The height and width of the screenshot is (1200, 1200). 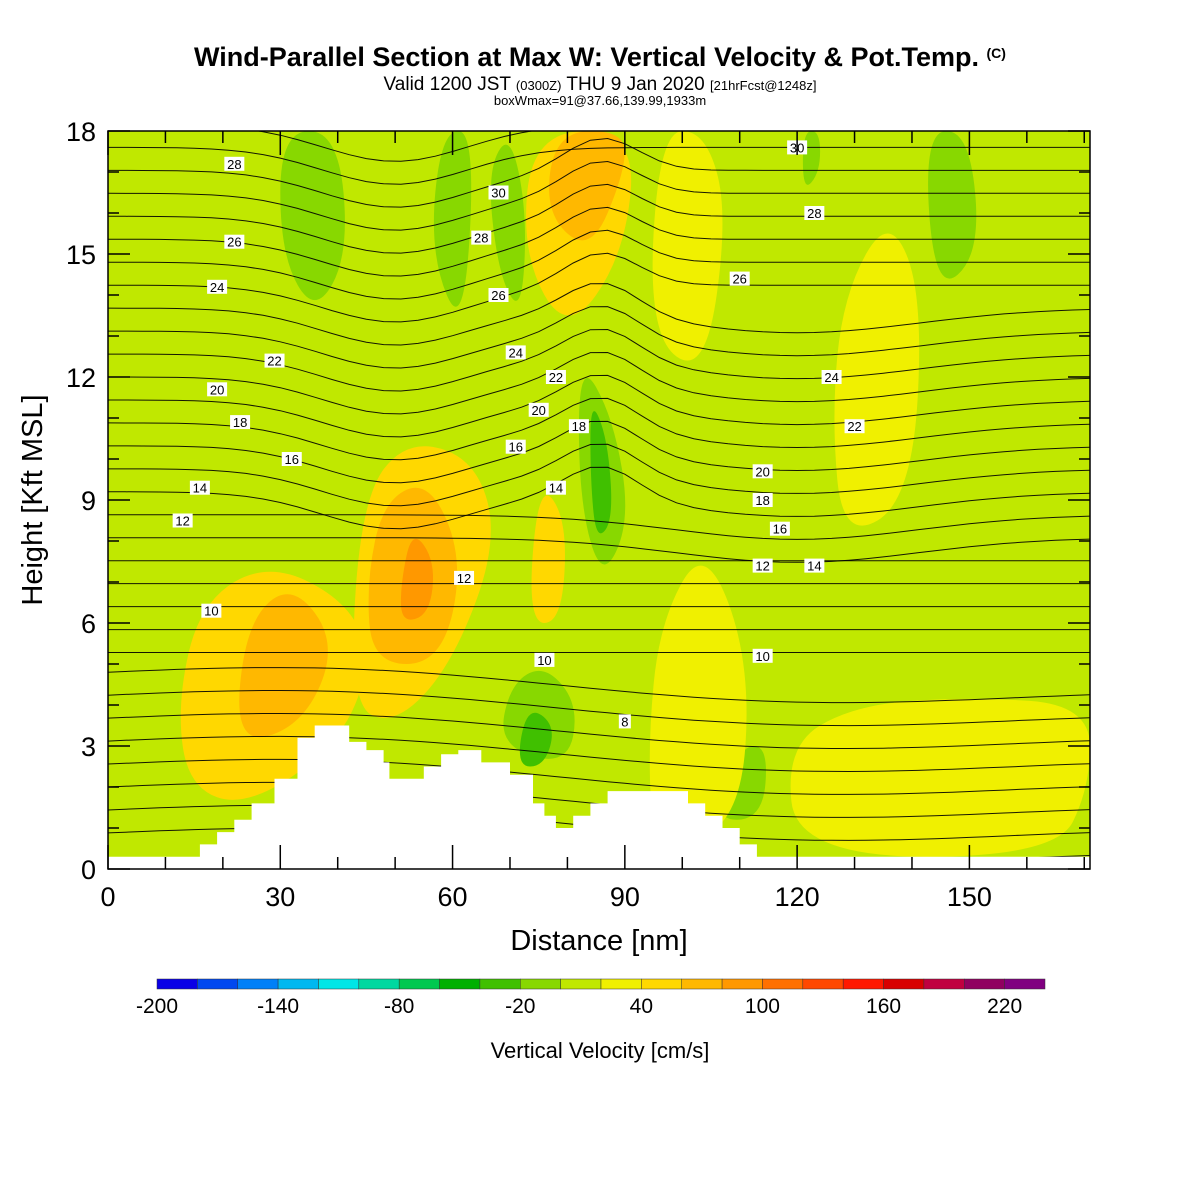 I want to click on y-axis: 0 3 6 9 12 15 18, so click(x=81, y=501).